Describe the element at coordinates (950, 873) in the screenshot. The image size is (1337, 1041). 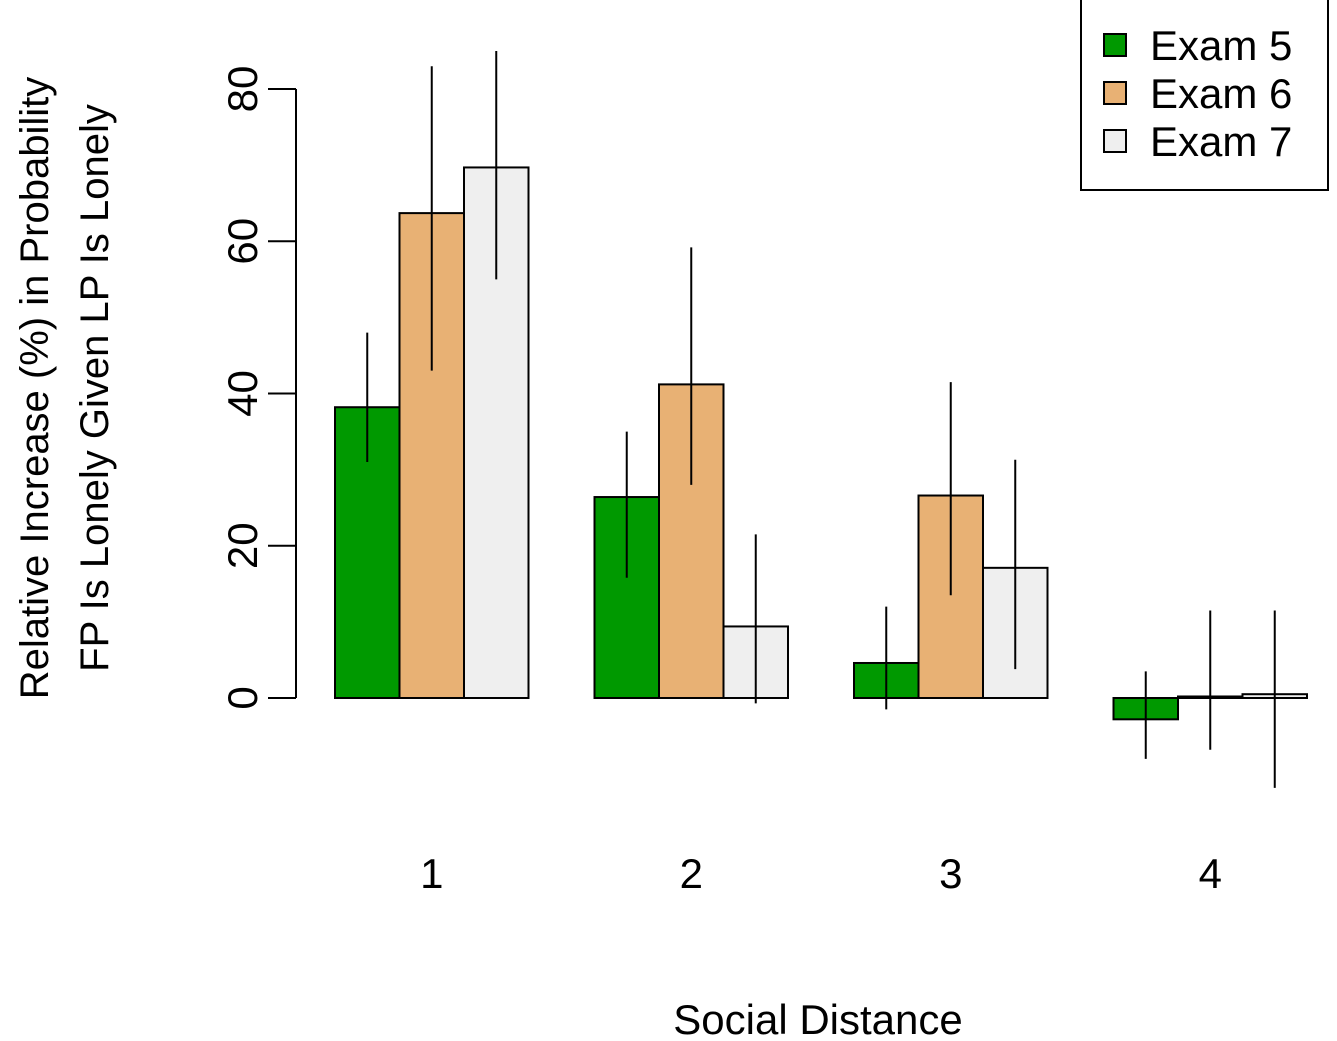
I see `x-tick-label: 3` at that location.